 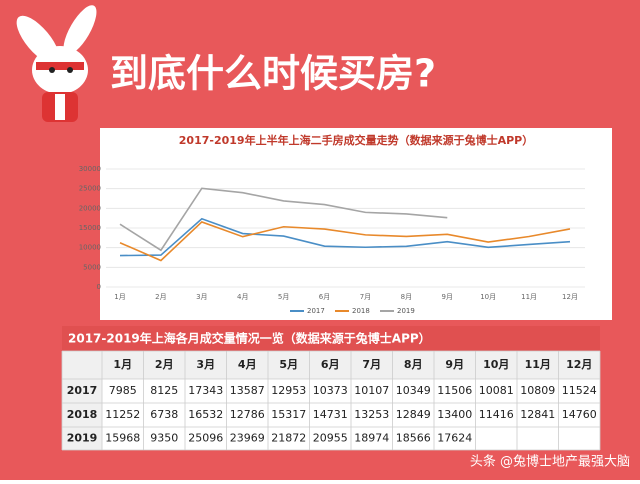 I want to click on table-cell: 20955, so click(x=330, y=438).